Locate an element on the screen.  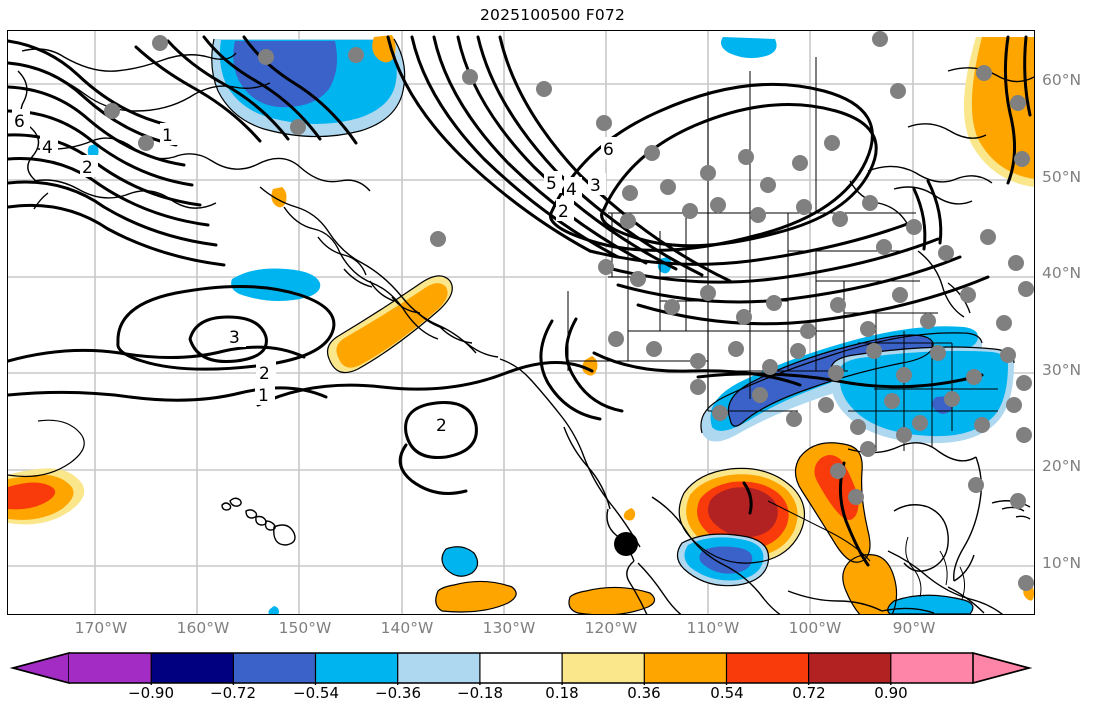
lon-label-160w: 160°W is located at coordinates (203, 628).